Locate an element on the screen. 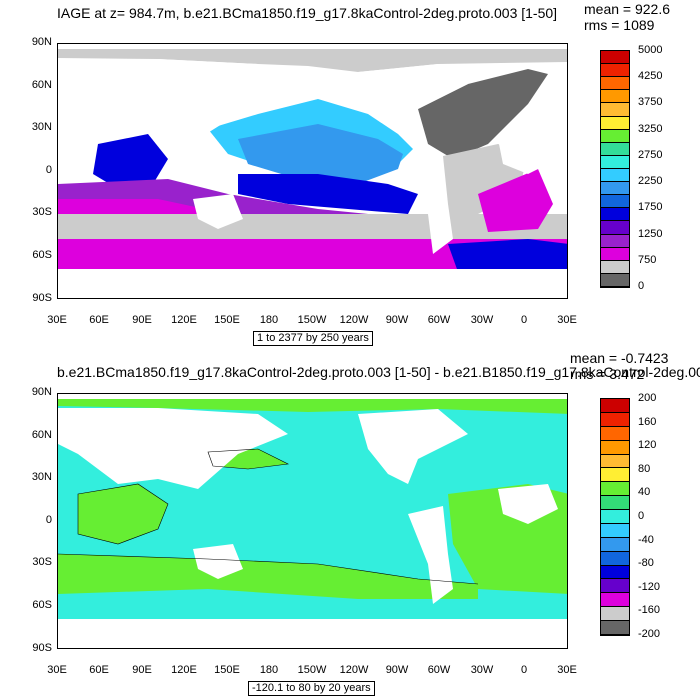  bottom-lon-label: 150W is located at coordinates (312, 670).